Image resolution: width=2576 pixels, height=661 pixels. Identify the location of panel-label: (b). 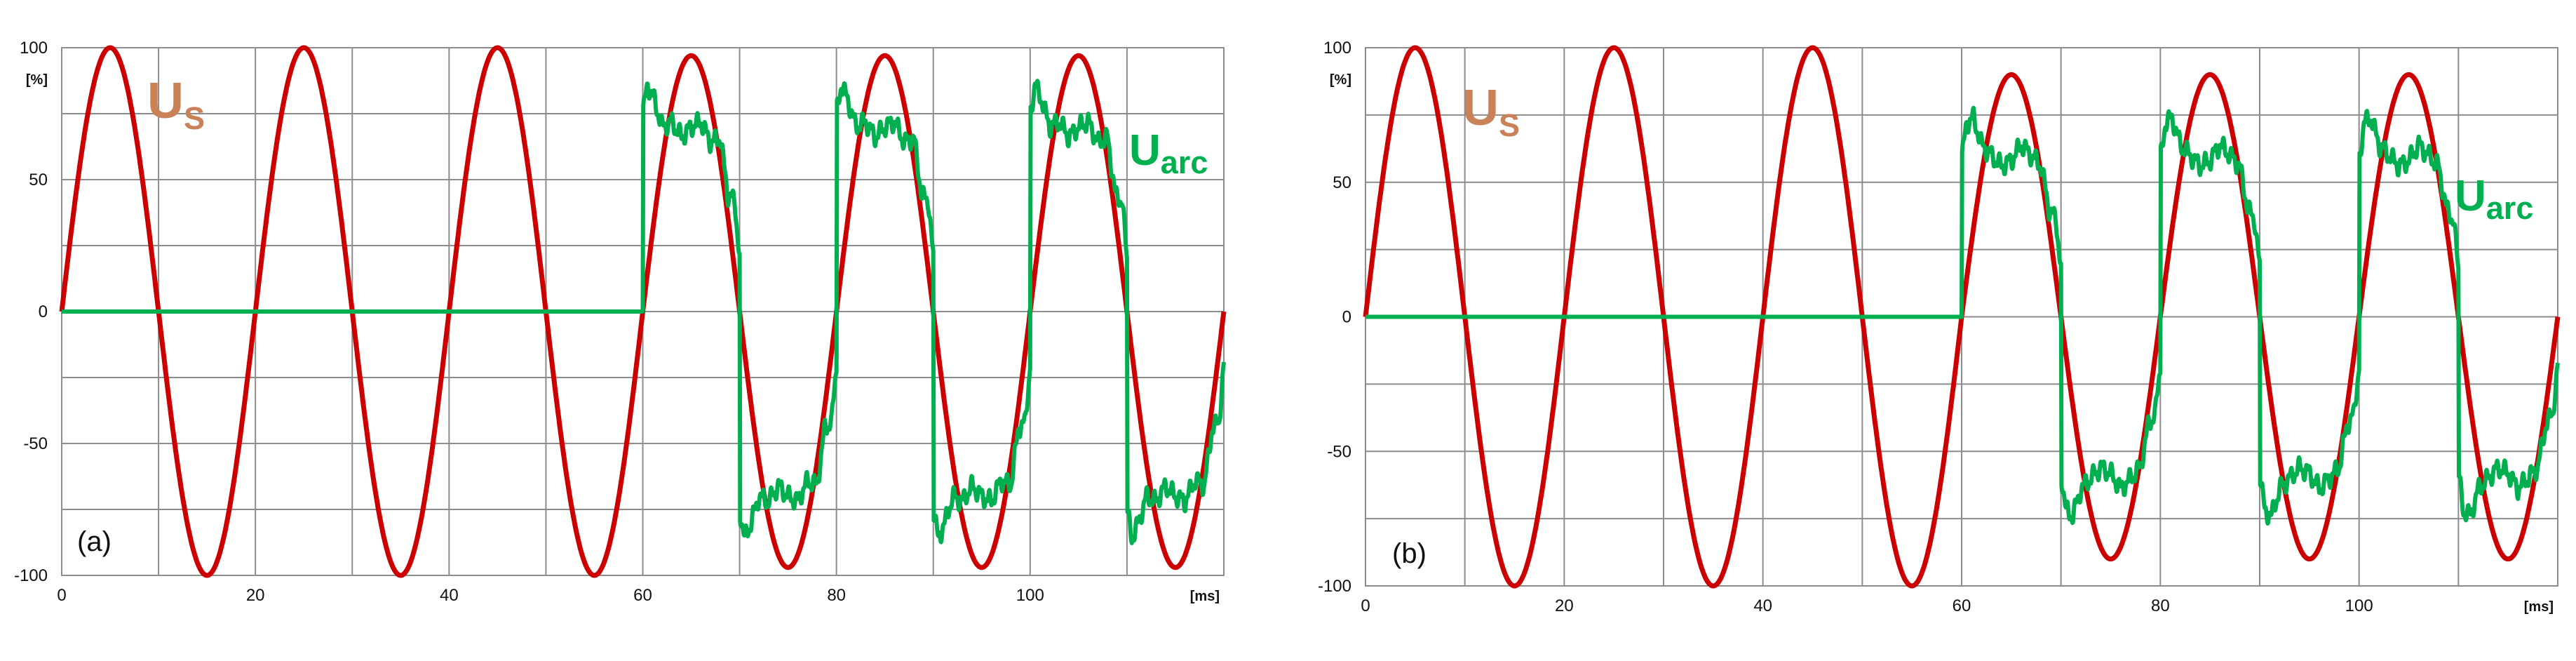
(1409, 553).